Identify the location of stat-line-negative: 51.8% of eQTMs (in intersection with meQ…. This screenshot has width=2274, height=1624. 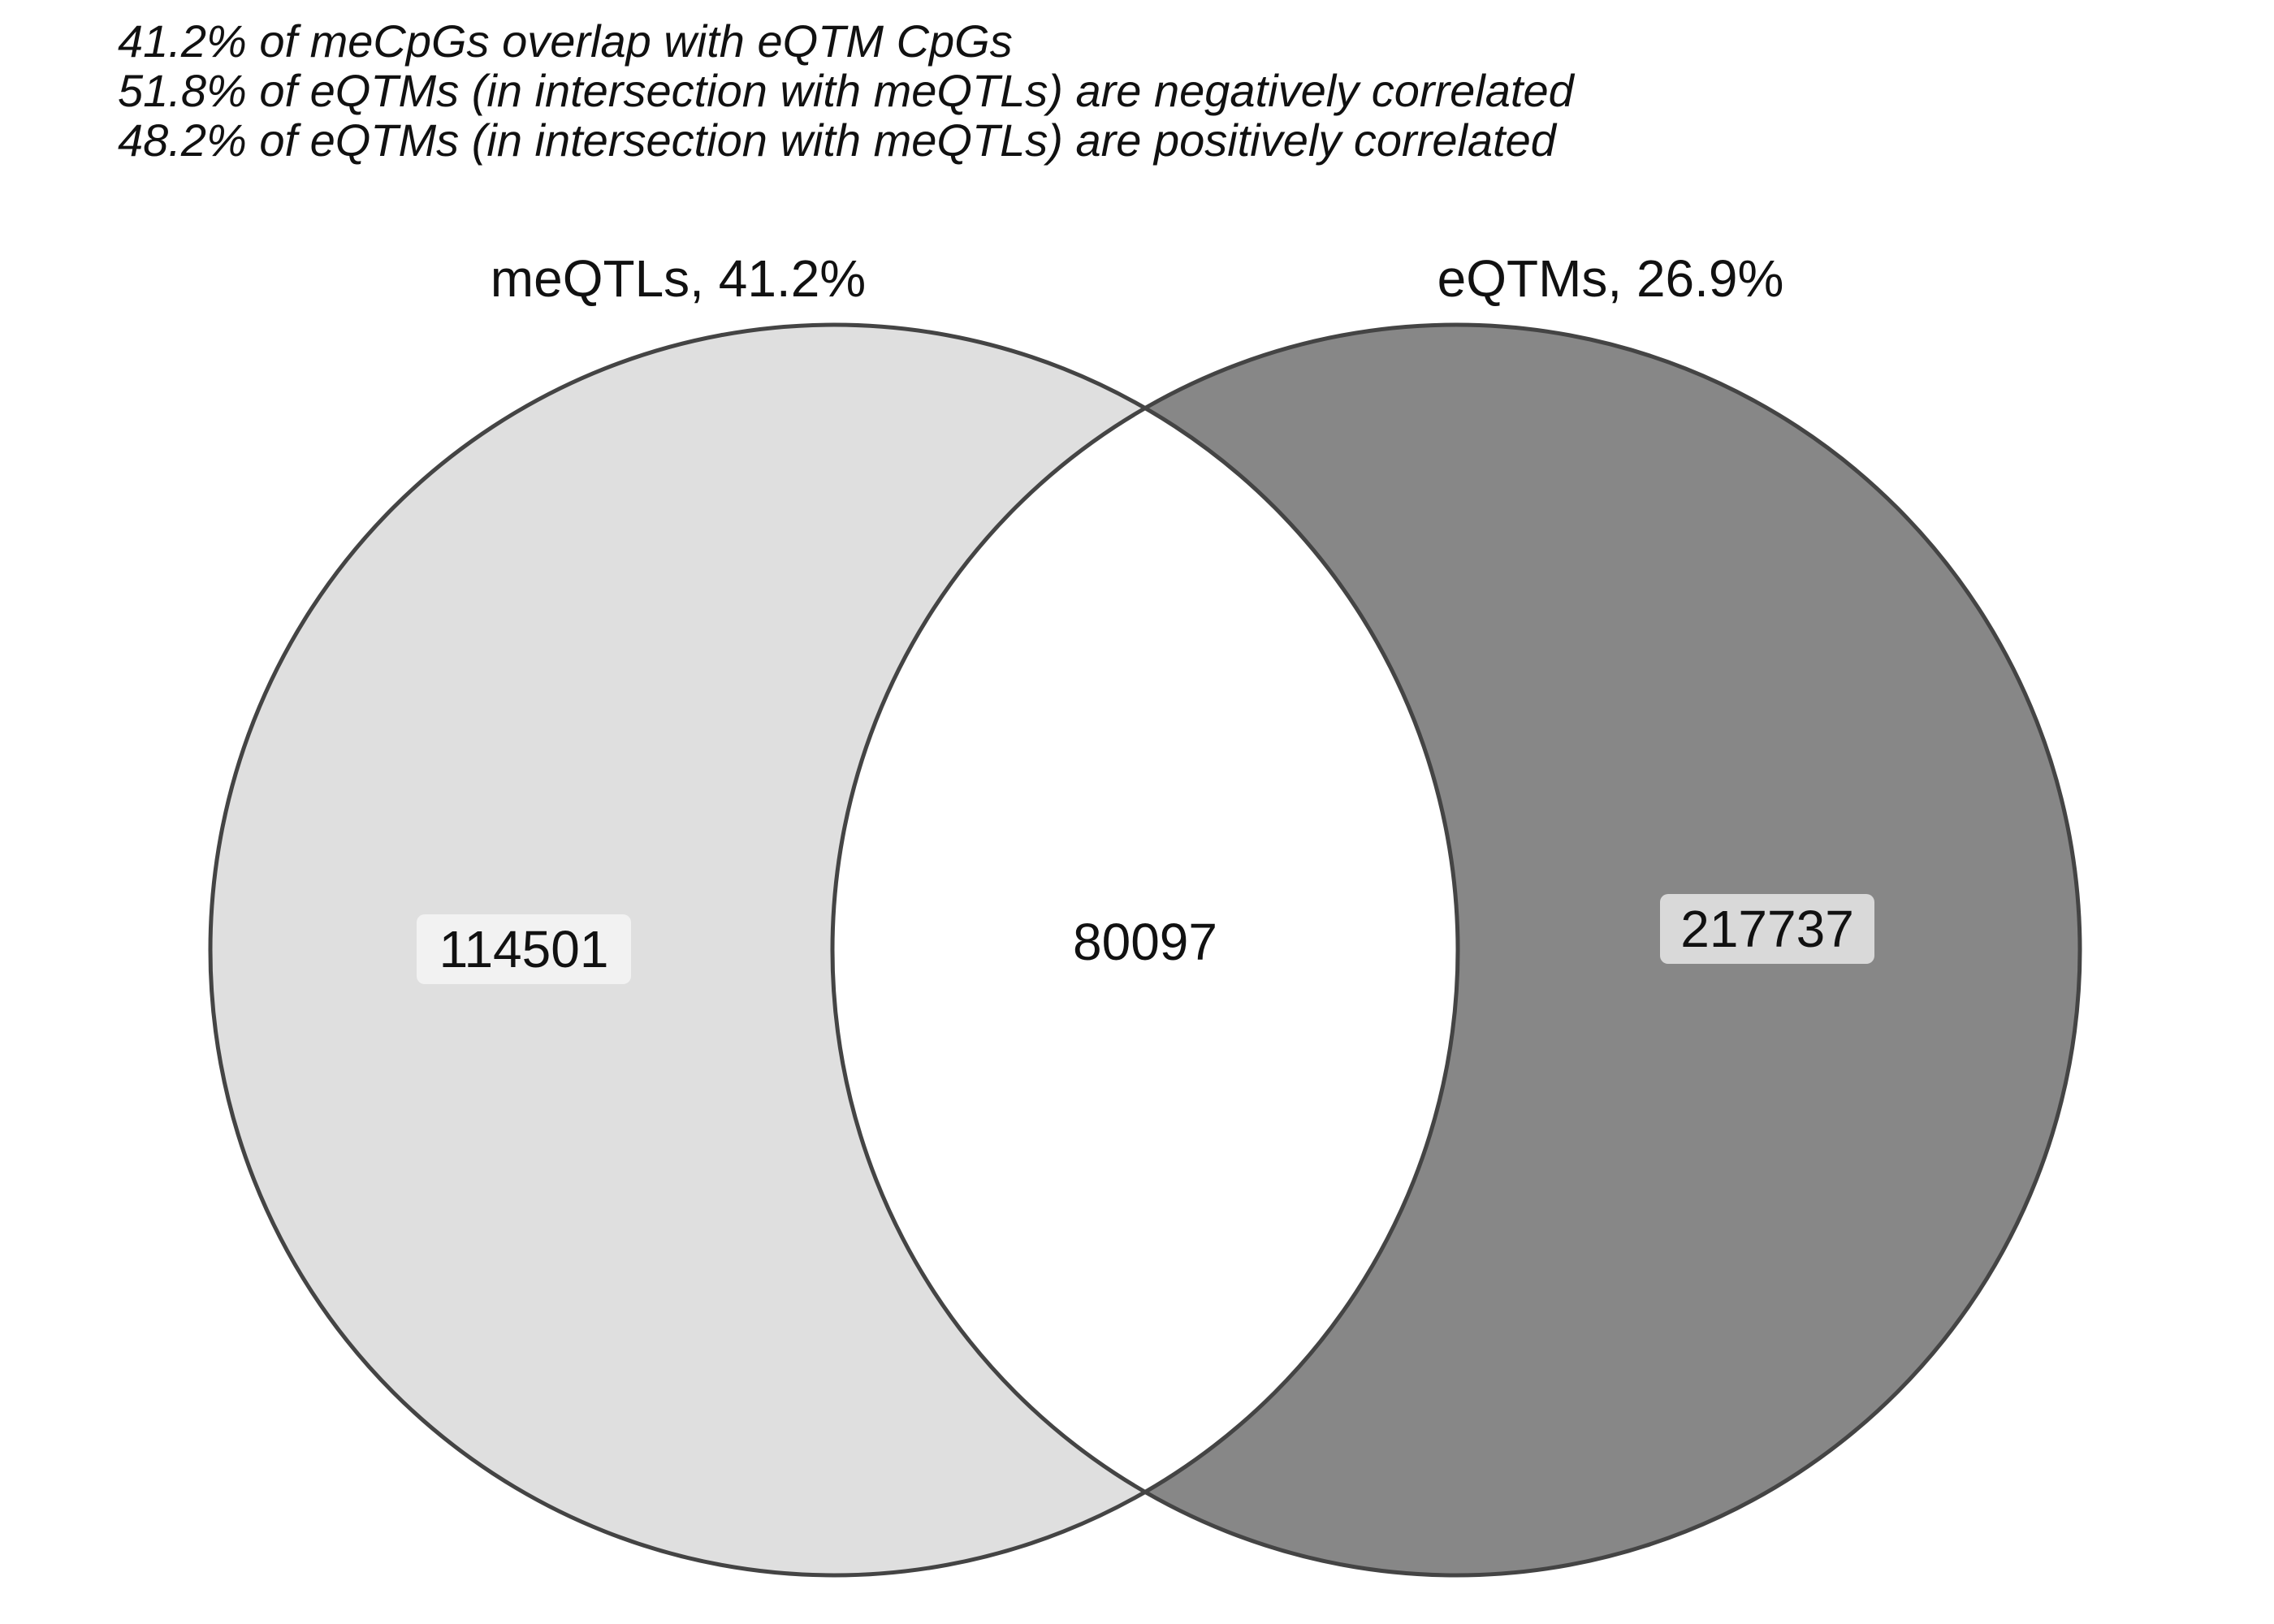
(847, 91).